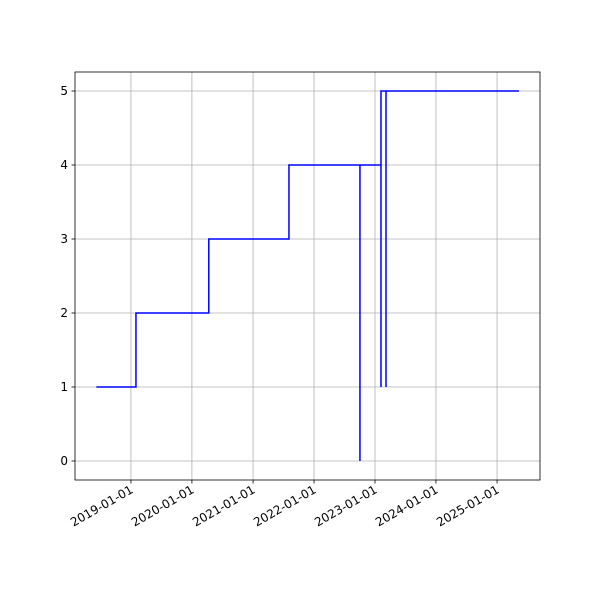  What do you see at coordinates (64, 91) in the screenshot?
I see `y-tick-label: 5` at bounding box center [64, 91].